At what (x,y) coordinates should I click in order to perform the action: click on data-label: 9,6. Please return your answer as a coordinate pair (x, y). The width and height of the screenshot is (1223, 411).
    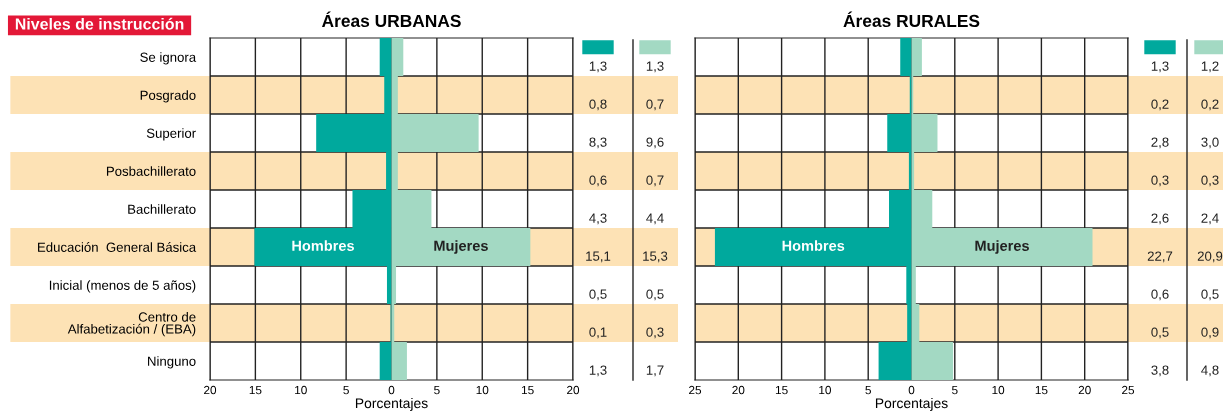
    Looking at the image, I should click on (655, 143).